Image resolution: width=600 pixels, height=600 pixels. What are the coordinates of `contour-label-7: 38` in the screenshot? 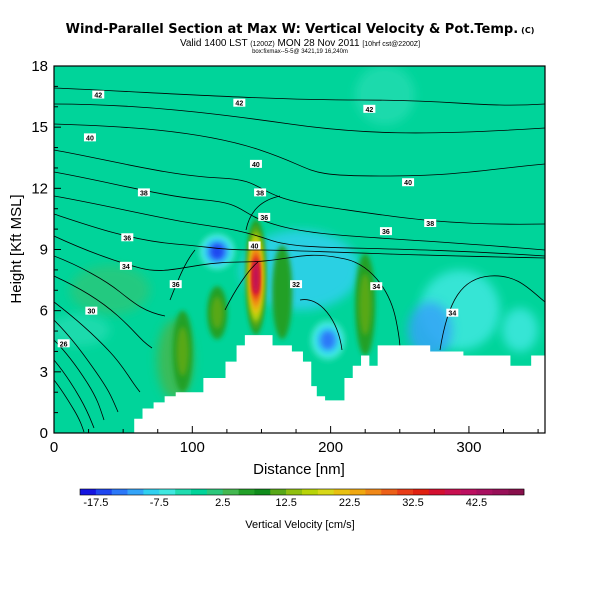 It's located at (260, 192).